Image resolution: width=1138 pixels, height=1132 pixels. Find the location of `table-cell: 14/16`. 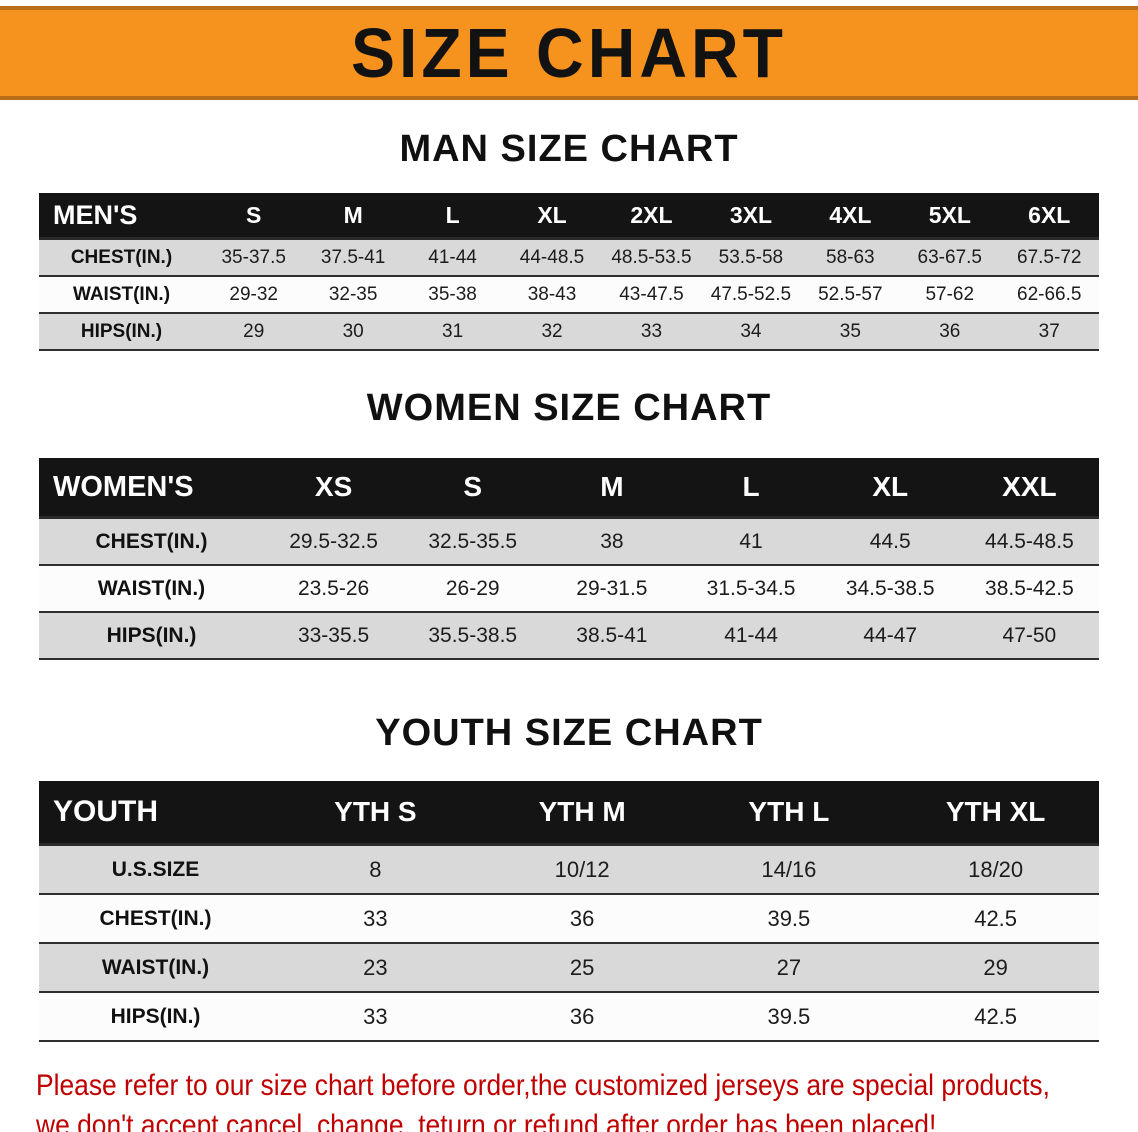

table-cell: 14/16 is located at coordinates (789, 869).